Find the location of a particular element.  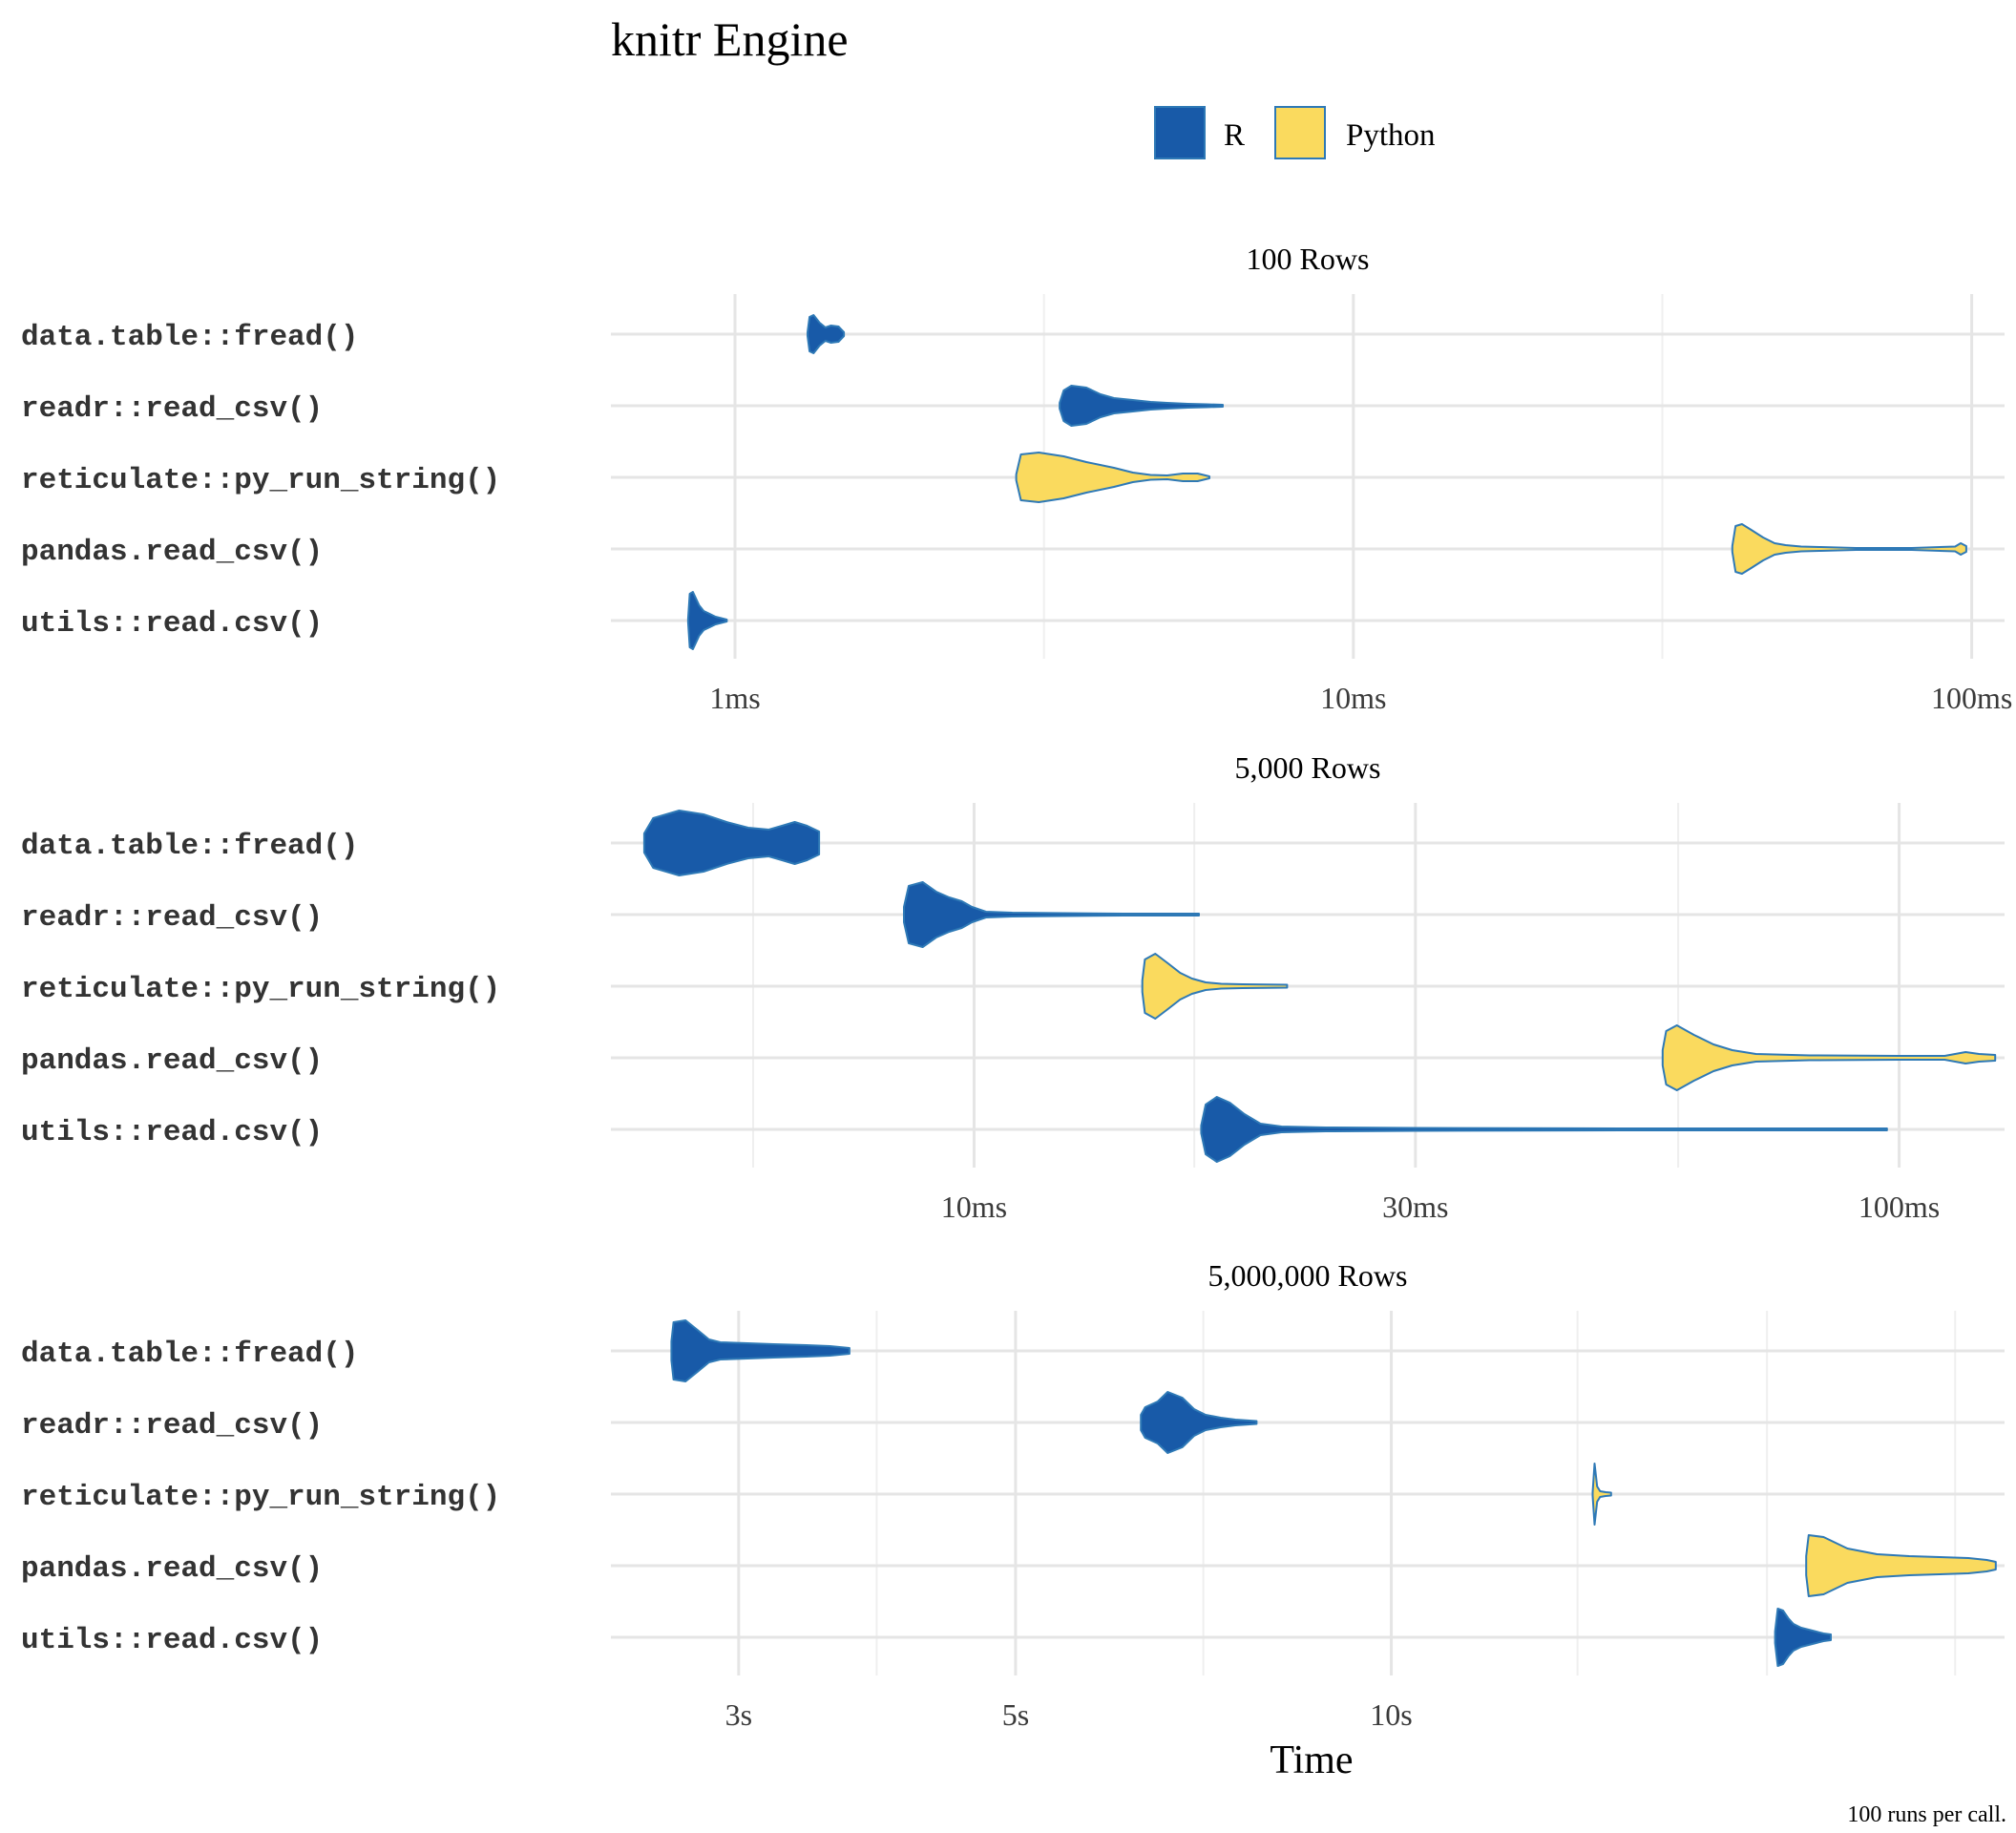

panel-title: 5,000 Rows is located at coordinates (1308, 767).